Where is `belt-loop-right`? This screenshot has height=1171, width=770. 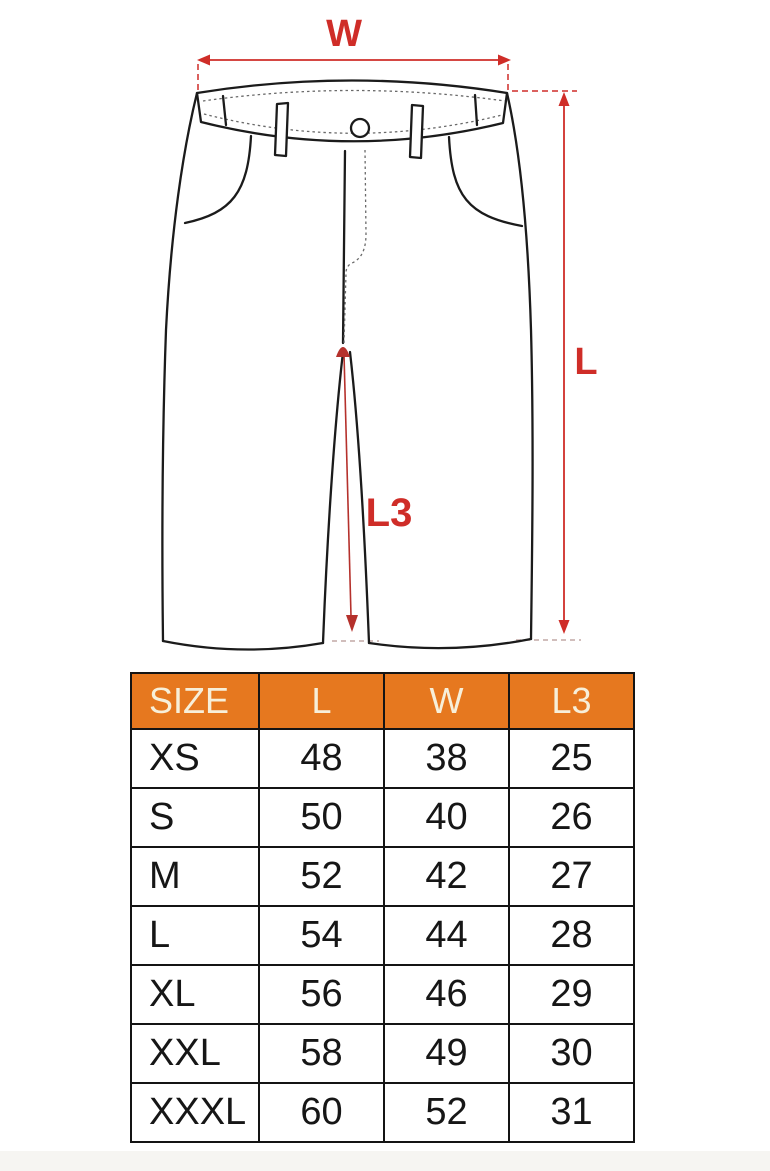 belt-loop-right is located at coordinates (416, 131).